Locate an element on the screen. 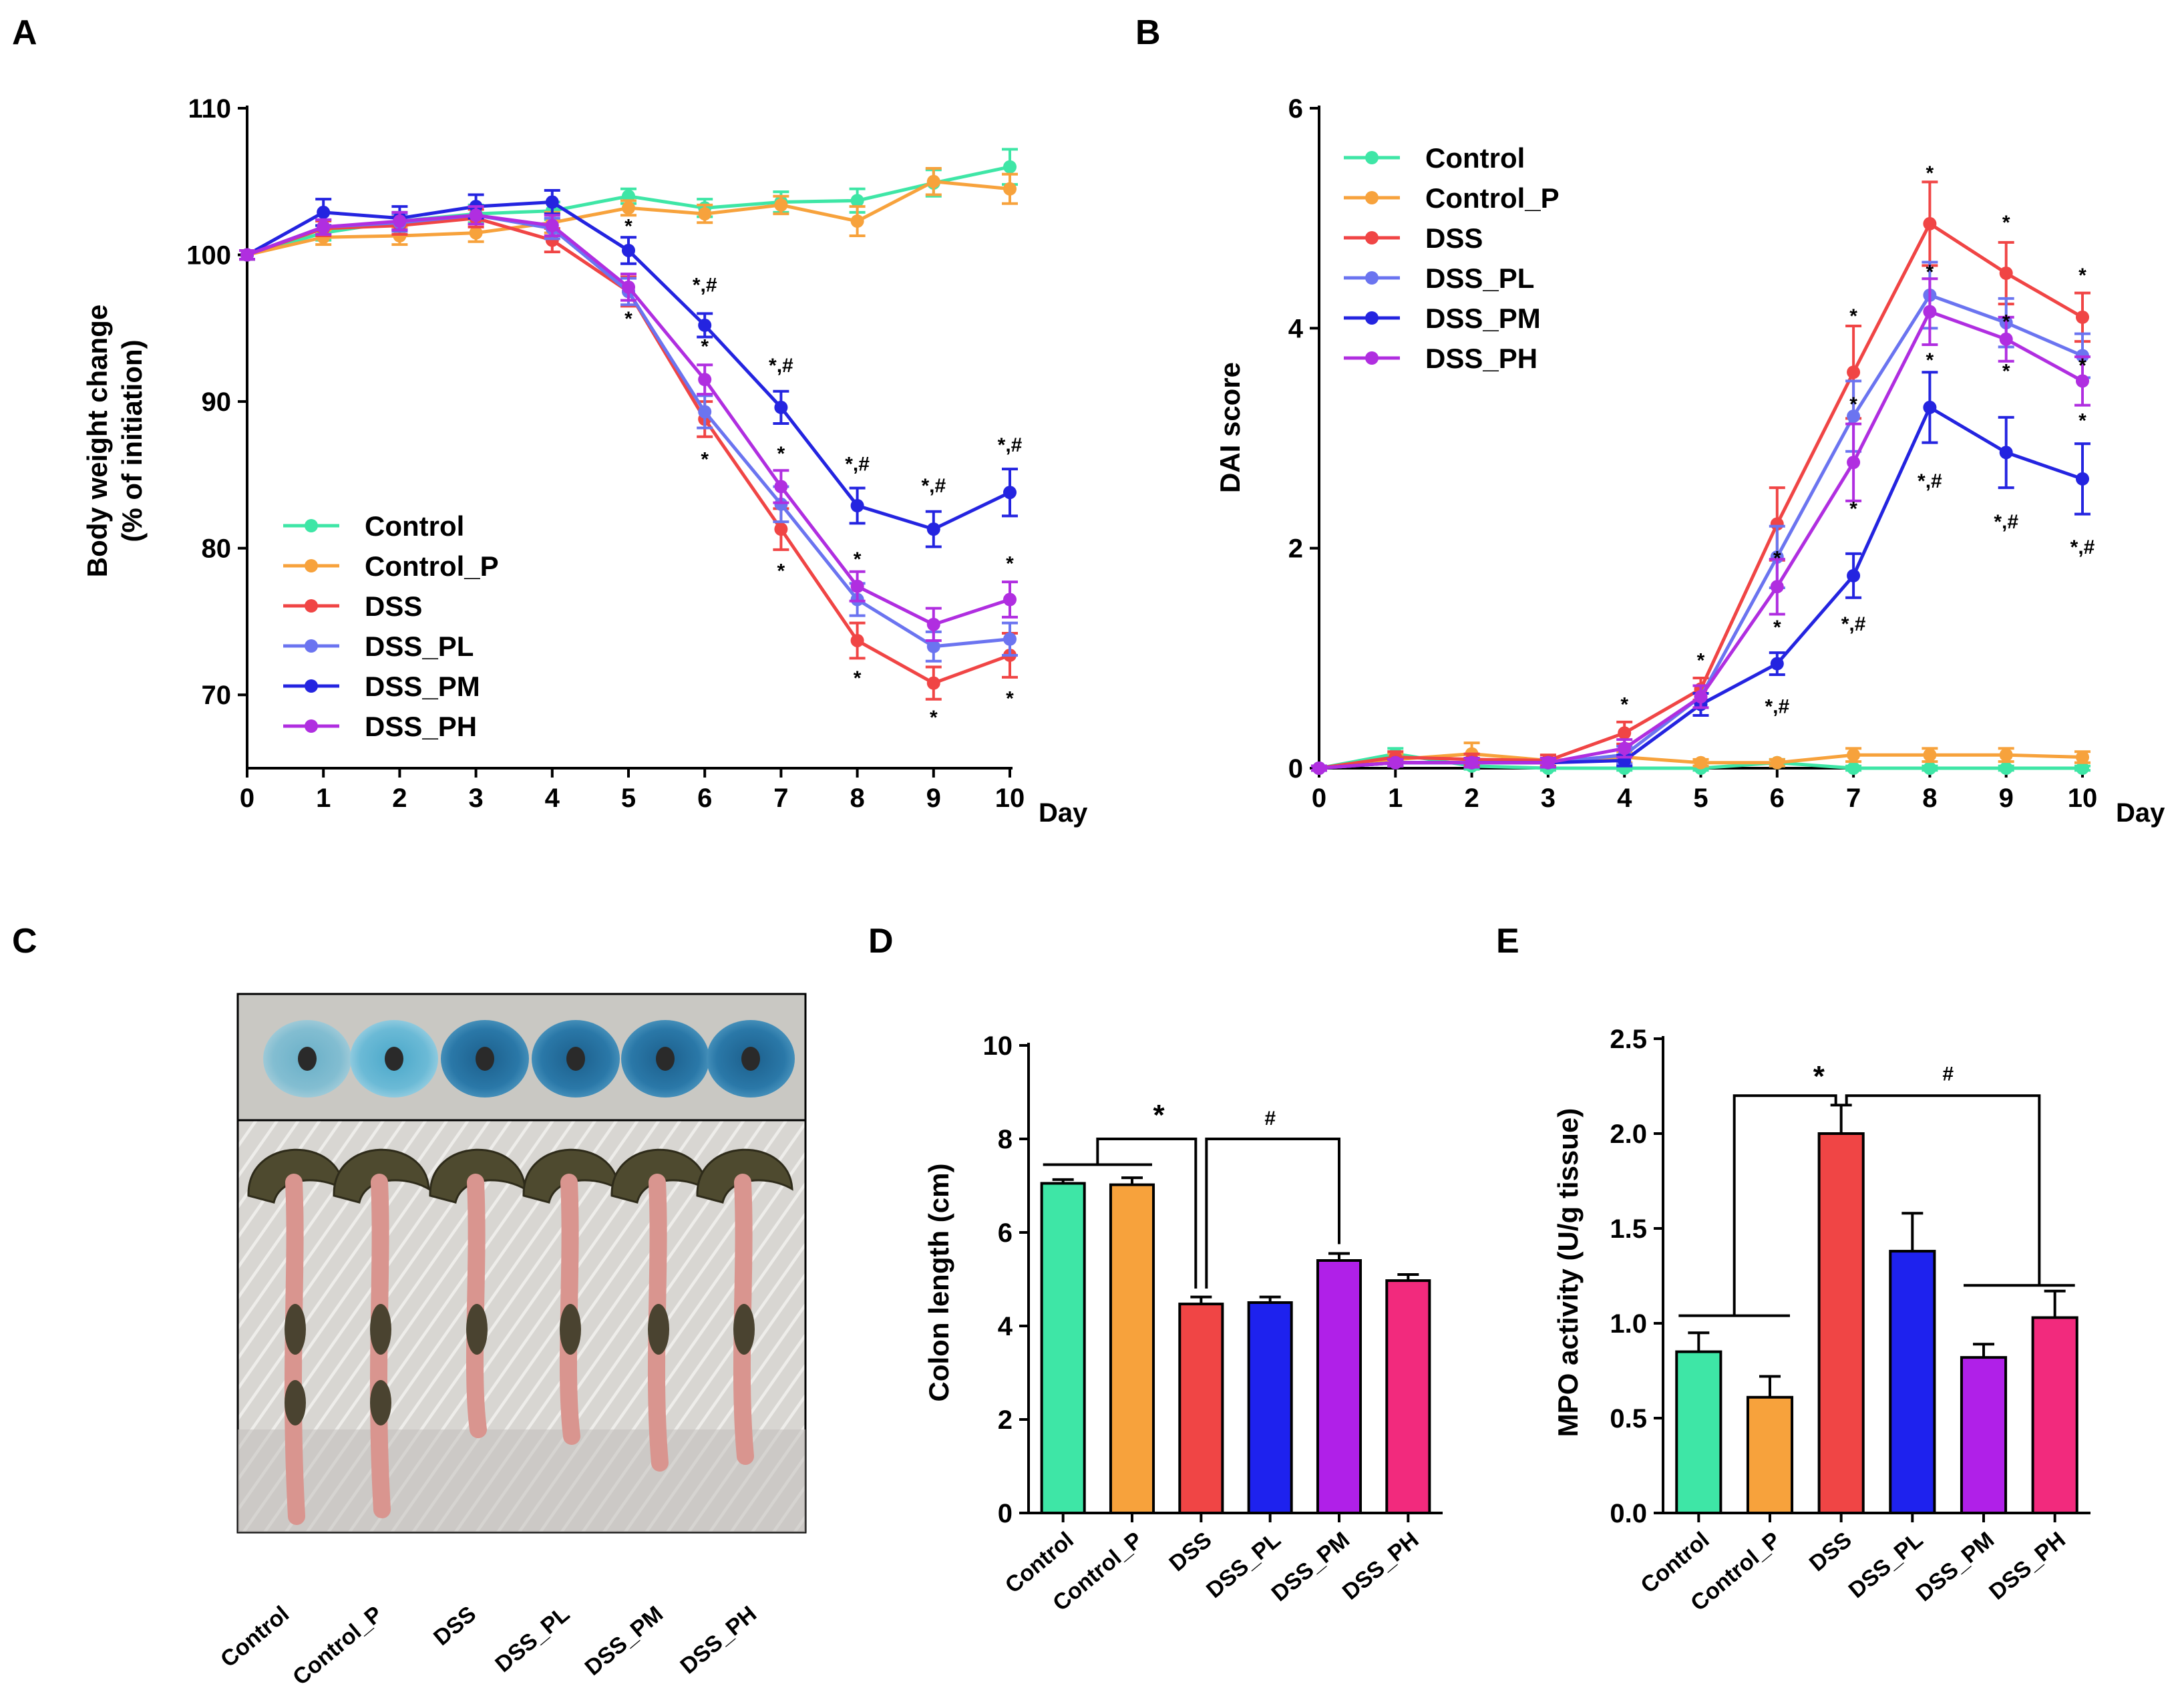 The image size is (2184, 1686). photo-label-dss-pl: DSS_PL is located at coordinates (532, 1639).